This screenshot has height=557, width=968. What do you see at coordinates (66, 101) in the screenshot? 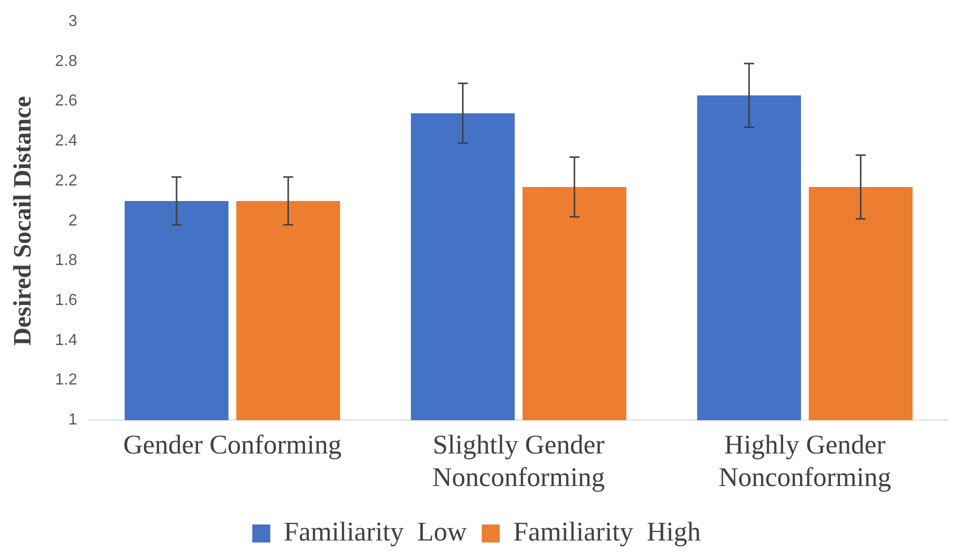
I see `y-tick-label: 2.6` at bounding box center [66, 101].